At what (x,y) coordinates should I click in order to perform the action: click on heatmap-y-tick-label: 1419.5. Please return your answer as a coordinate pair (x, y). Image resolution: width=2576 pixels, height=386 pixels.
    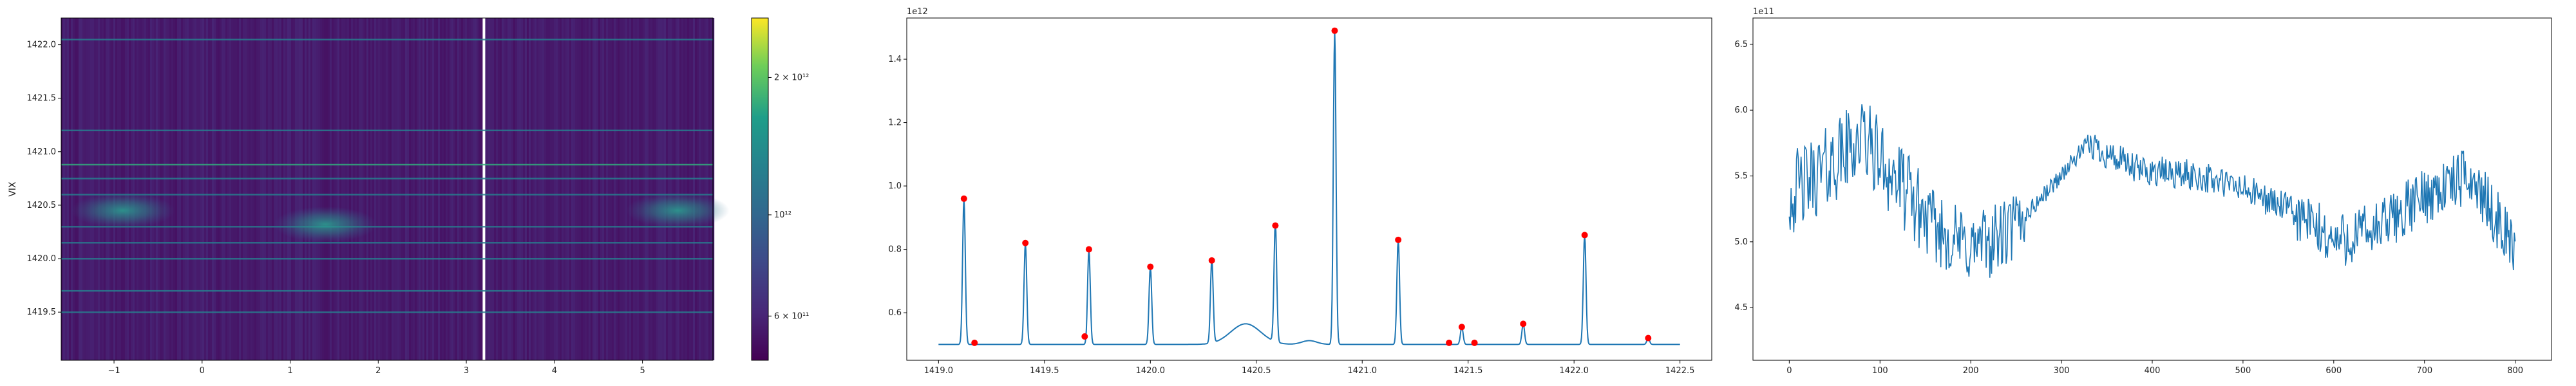
    Looking at the image, I should click on (42, 312).